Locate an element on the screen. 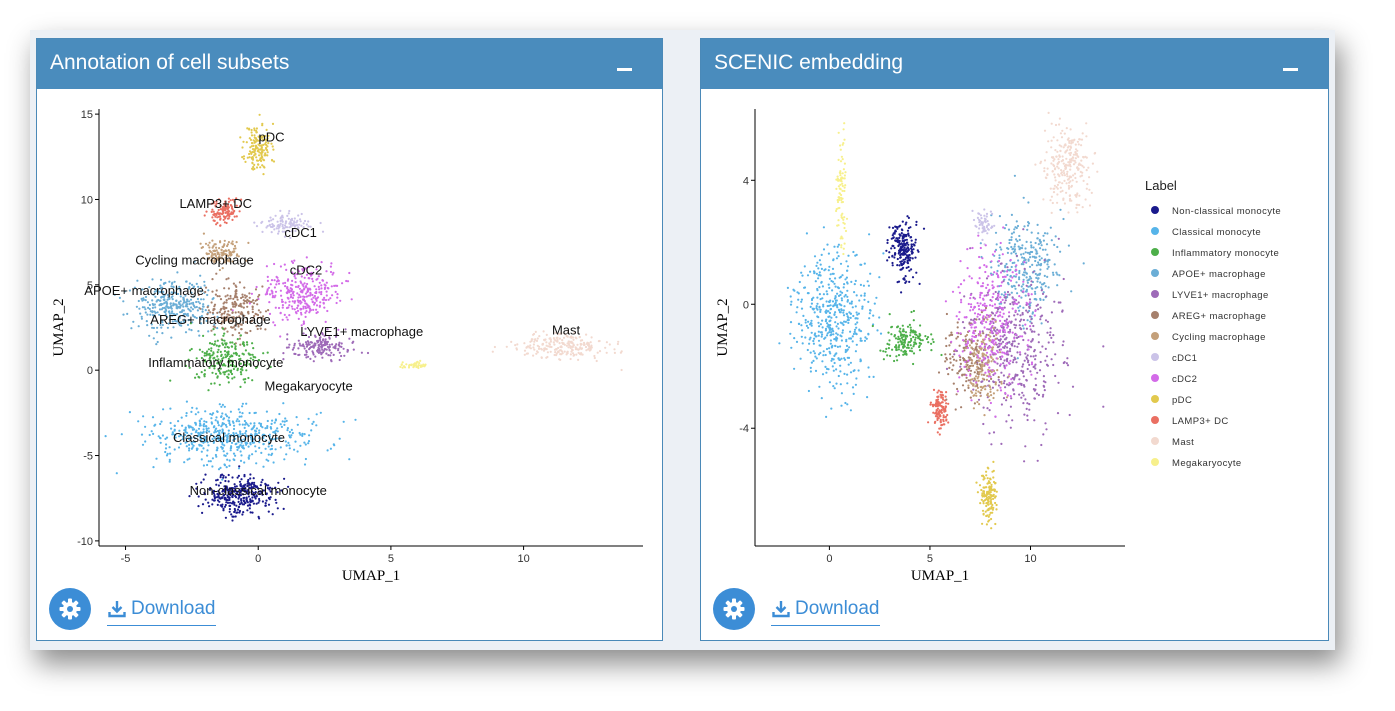 This screenshot has height=711, width=1395. download-link: Download is located at coordinates (161, 609).